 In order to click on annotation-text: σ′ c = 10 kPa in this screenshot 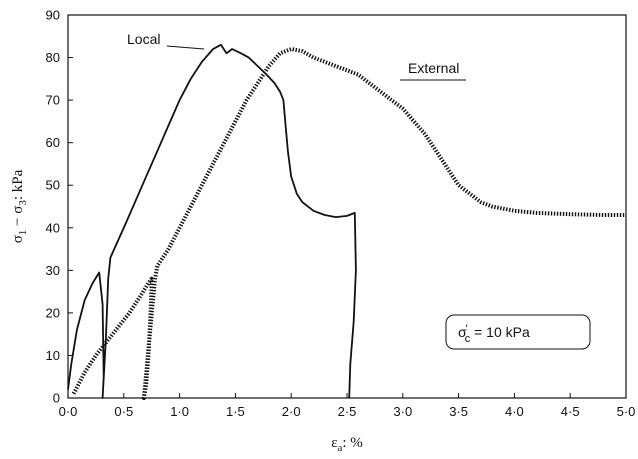, I will do `click(494, 334)`.